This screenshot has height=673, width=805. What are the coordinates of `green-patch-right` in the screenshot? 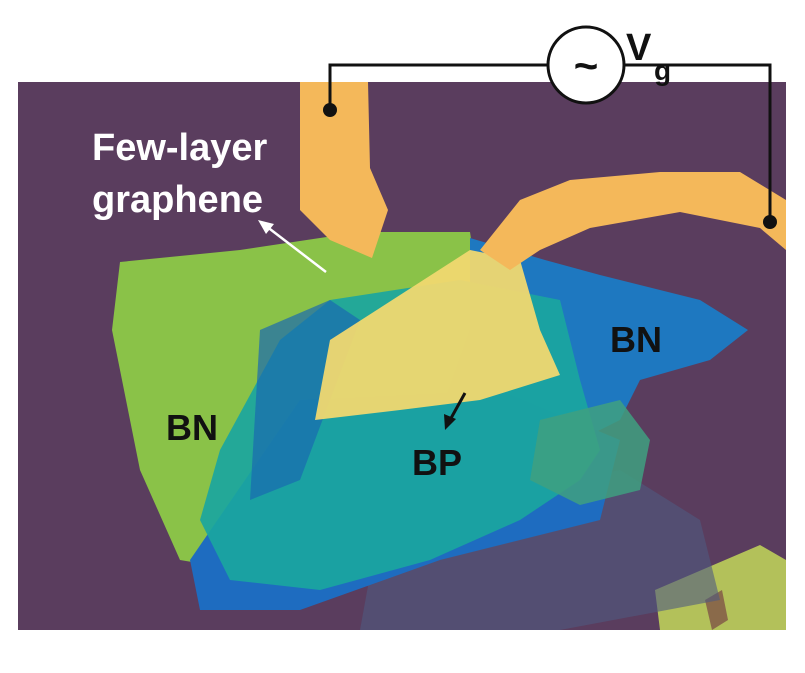 It's located at (590, 452).